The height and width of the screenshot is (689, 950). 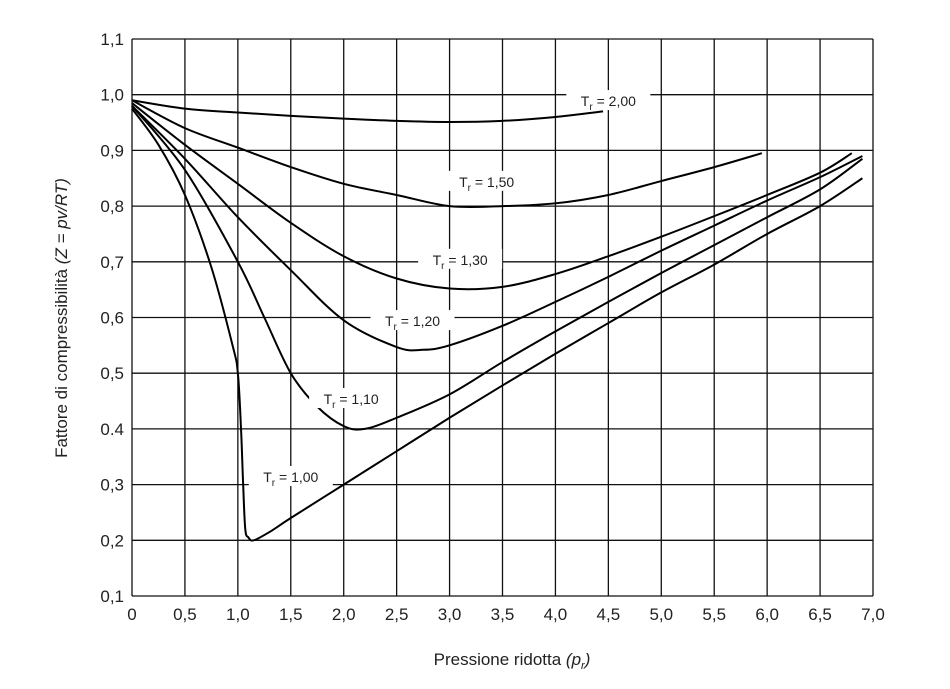 What do you see at coordinates (291, 614) in the screenshot?
I see `x-tick-label: 1,5` at bounding box center [291, 614].